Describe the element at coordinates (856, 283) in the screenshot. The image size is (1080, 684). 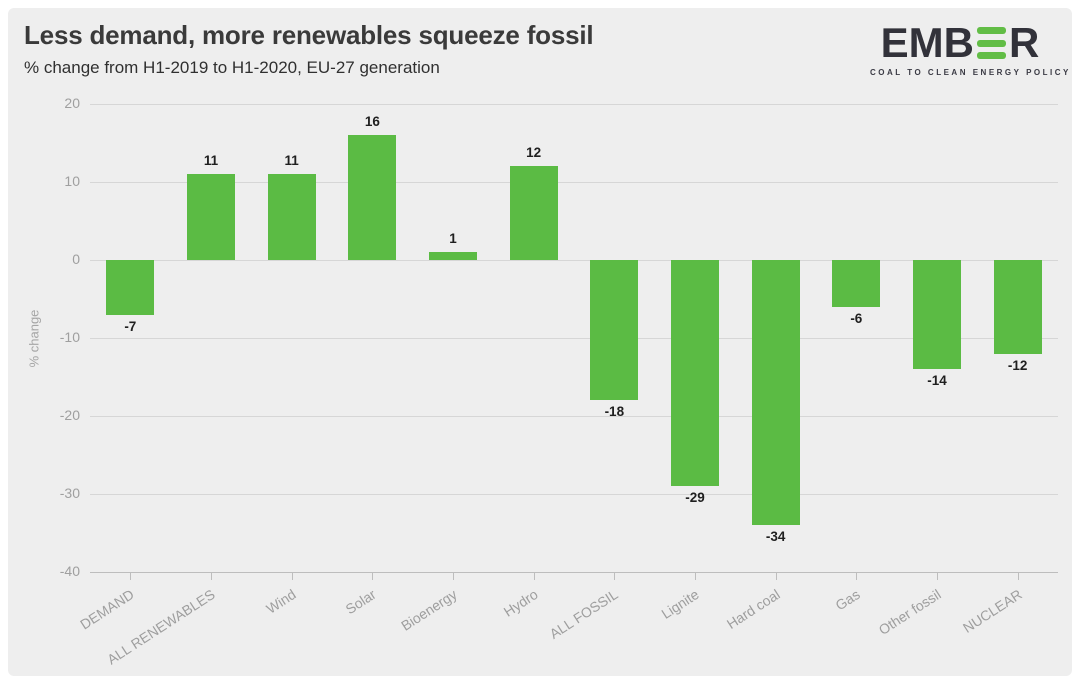
I see `bar-gas` at that location.